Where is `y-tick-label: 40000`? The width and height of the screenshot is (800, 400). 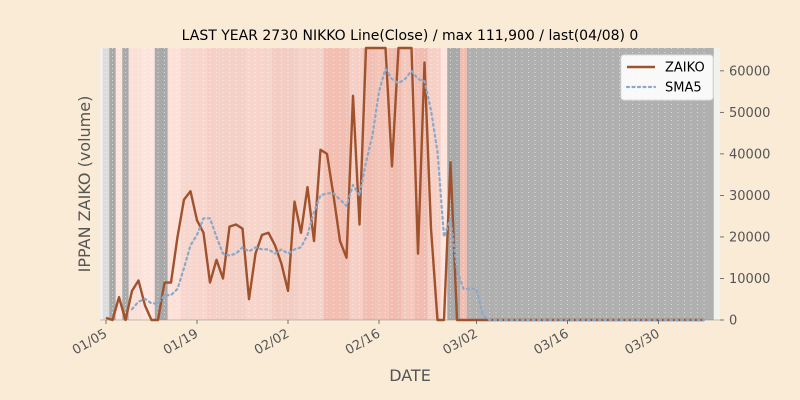 y-tick-label: 40000 is located at coordinates (749, 154).